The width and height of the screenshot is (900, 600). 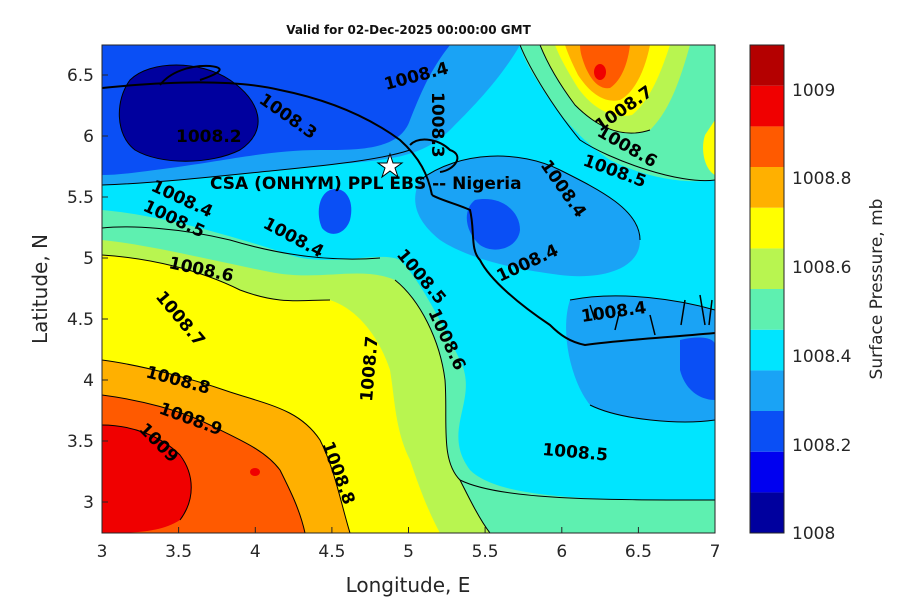 What do you see at coordinates (335, 211) in the screenshot?
I see `blob-1008-2-center` at bounding box center [335, 211].